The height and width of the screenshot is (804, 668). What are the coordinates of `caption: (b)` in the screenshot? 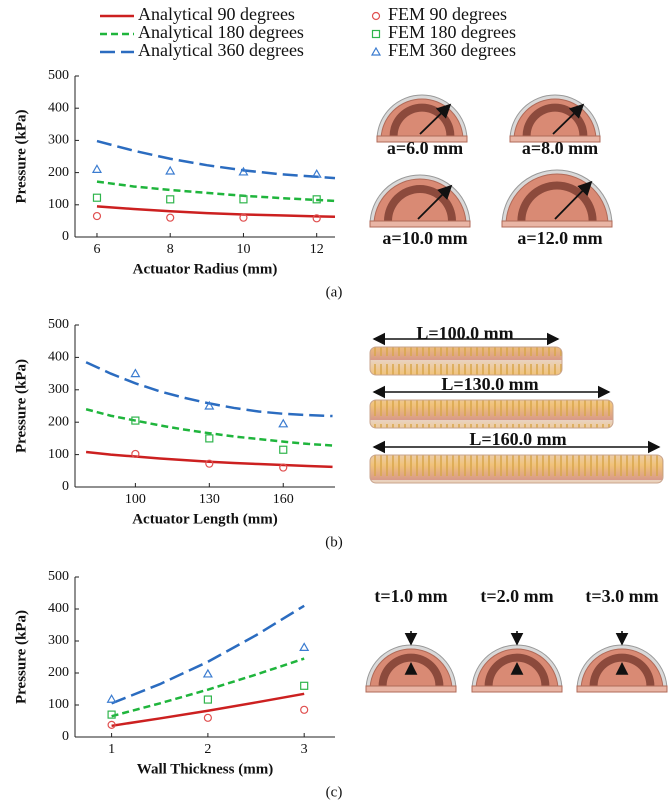 It's located at (334, 542).